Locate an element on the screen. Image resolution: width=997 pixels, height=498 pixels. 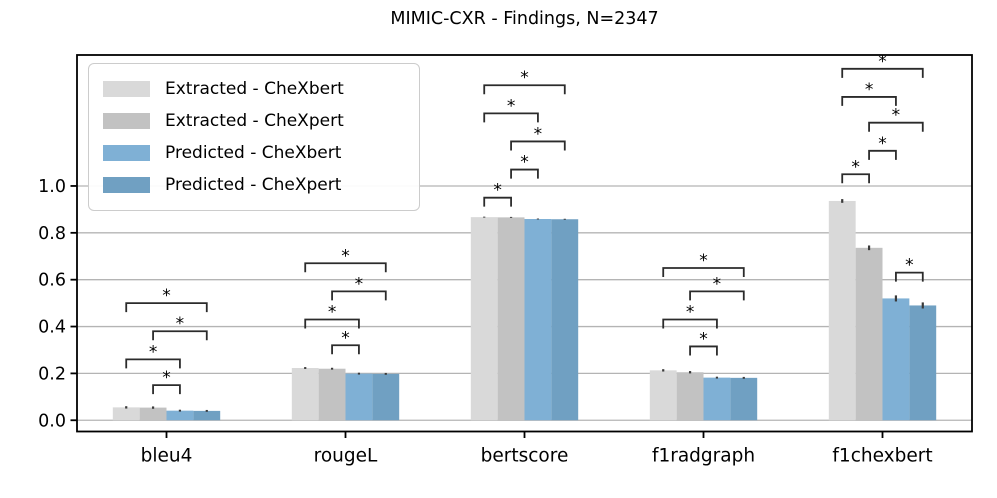
legend-swatch-extracted-chexpert is located at coordinates (126, 121).